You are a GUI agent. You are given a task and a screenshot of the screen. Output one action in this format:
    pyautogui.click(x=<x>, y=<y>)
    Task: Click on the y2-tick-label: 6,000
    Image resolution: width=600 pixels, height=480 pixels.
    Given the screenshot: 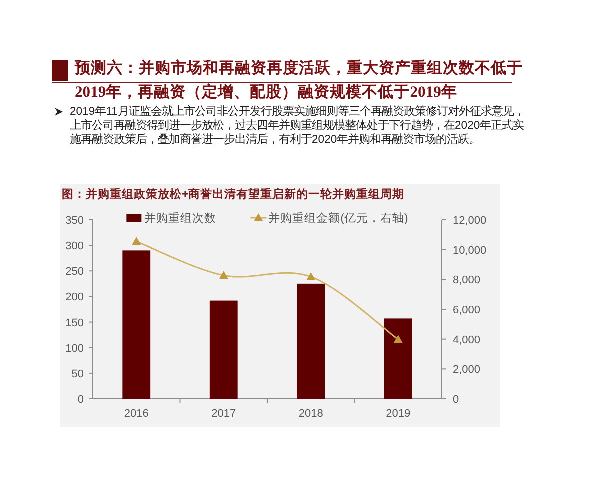 What is the action you would take?
    pyautogui.click(x=467, y=310)
    